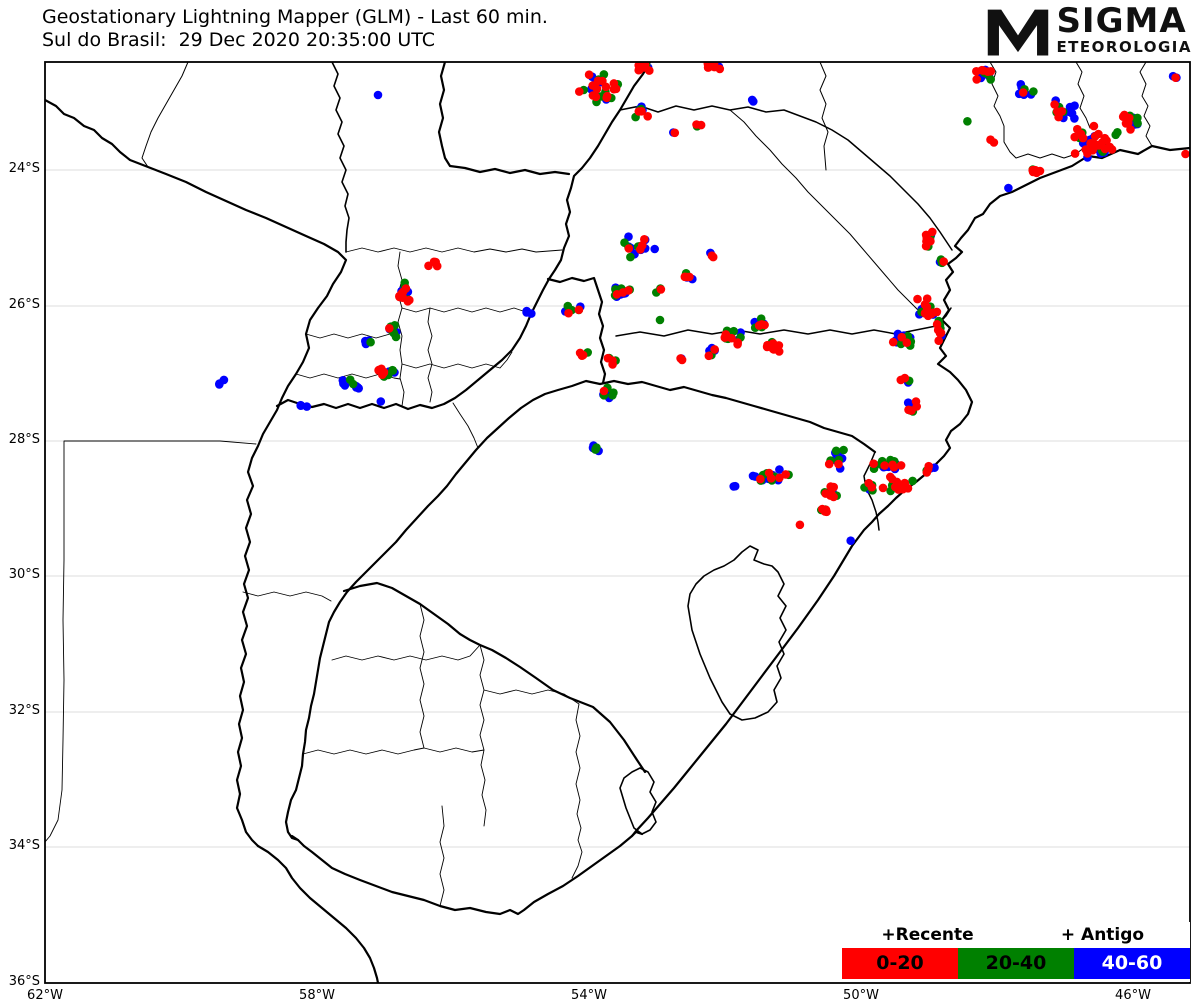  I want to click on logo-subtitle-text: ETEOROLOGIA, so click(1124, 47).